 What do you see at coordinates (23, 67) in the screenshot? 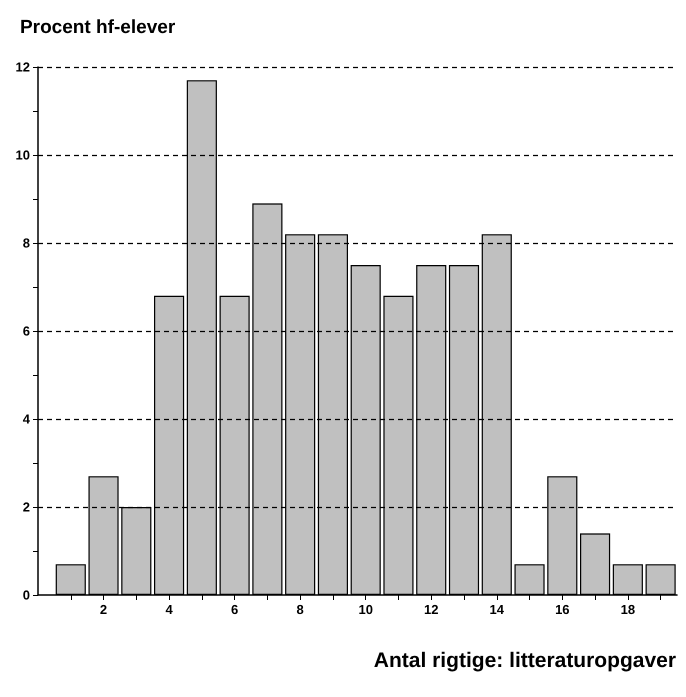
I see `y-tick-label: 12` at bounding box center [23, 67].